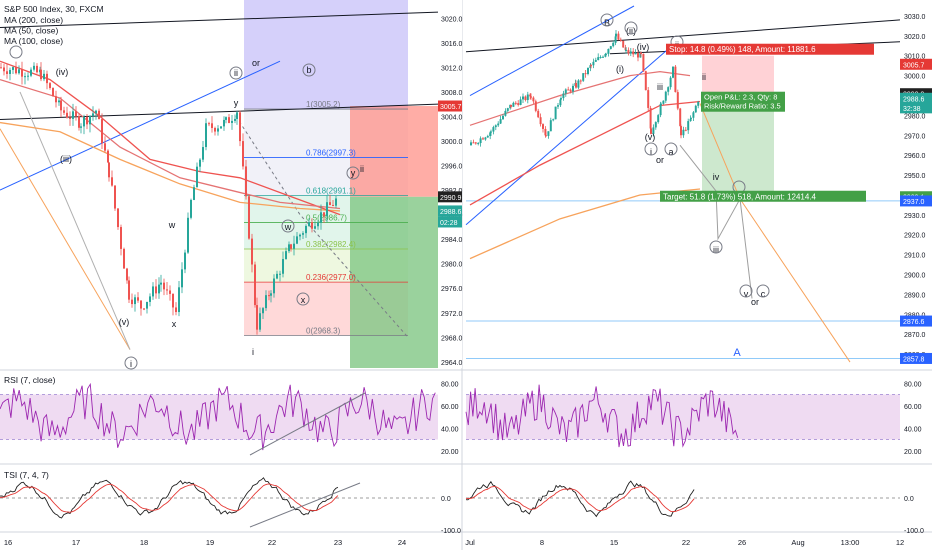 The height and width of the screenshot is (550, 932). What do you see at coordinates (256, 63) in the screenshot?
I see `wave-label-left: or` at bounding box center [256, 63].